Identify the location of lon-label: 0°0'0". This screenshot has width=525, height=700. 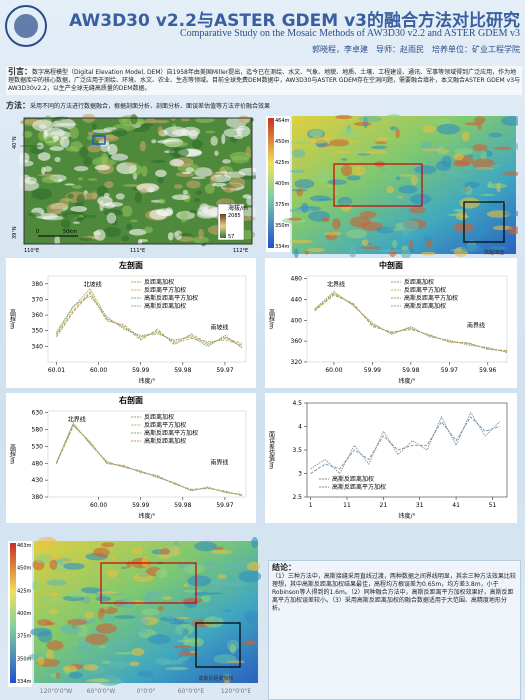
(146, 691).